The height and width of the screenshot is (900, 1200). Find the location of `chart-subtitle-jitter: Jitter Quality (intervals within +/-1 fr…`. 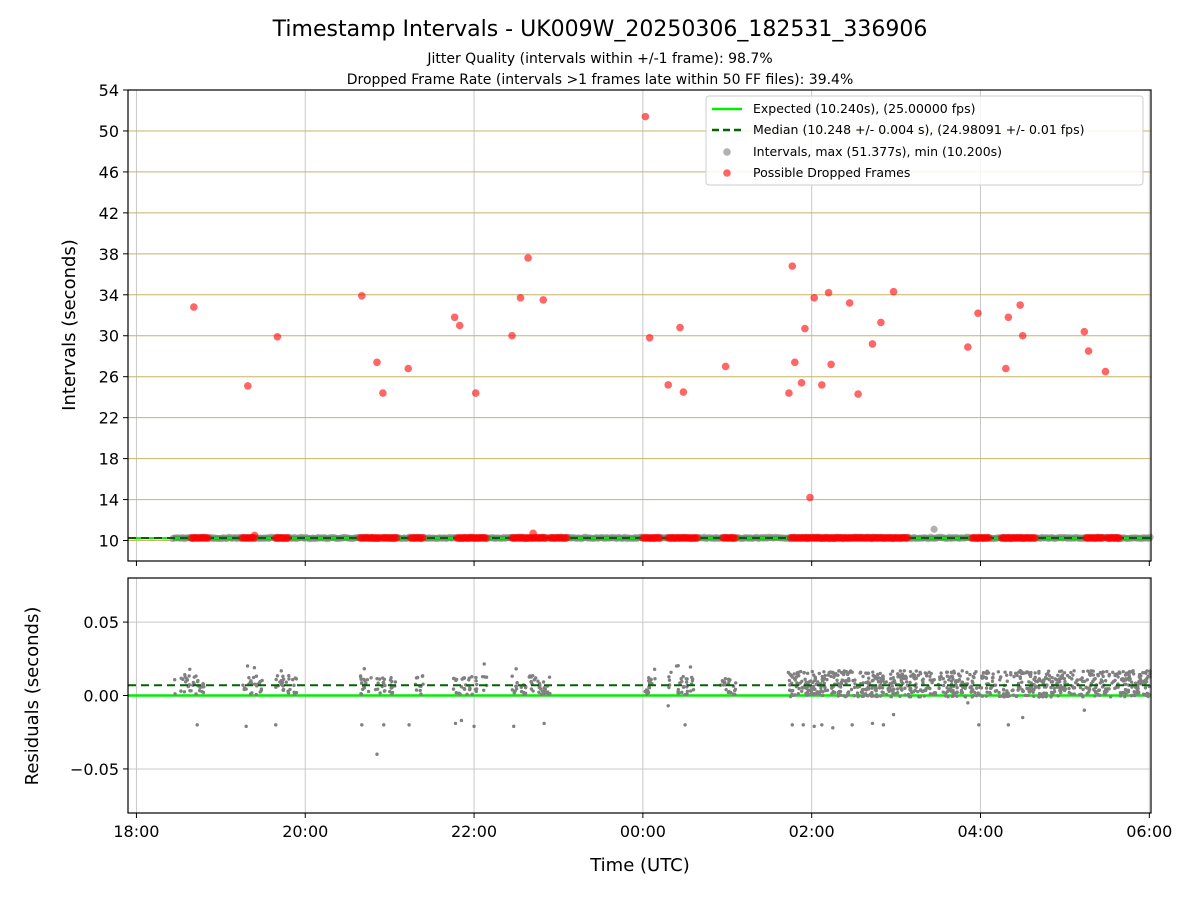

chart-subtitle-jitter: Jitter Quality (intervals within +/-1 fr… is located at coordinates (599, 59).